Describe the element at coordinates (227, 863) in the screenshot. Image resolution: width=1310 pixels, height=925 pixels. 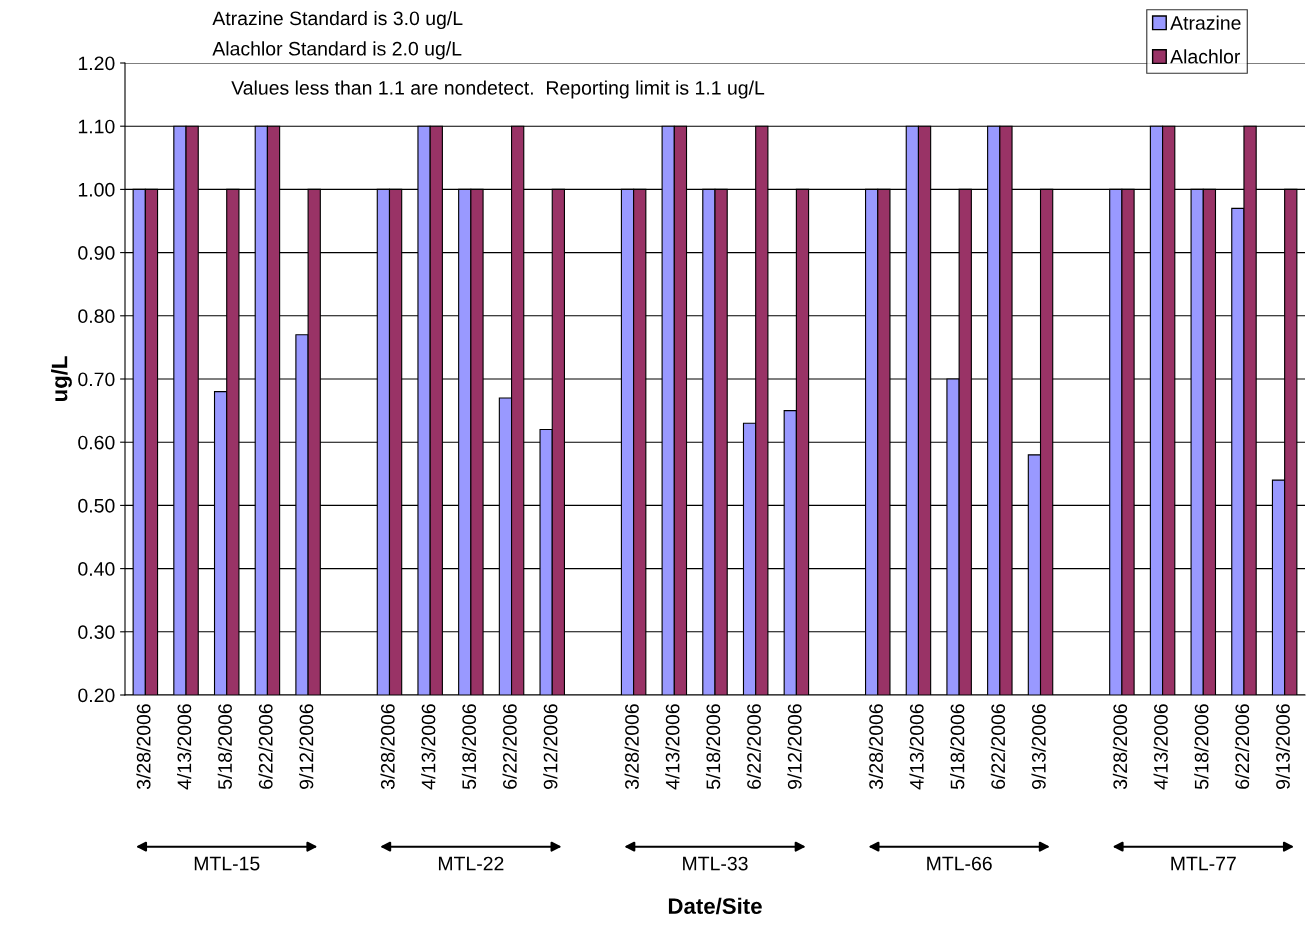
I see `text: MTL-15` at that location.